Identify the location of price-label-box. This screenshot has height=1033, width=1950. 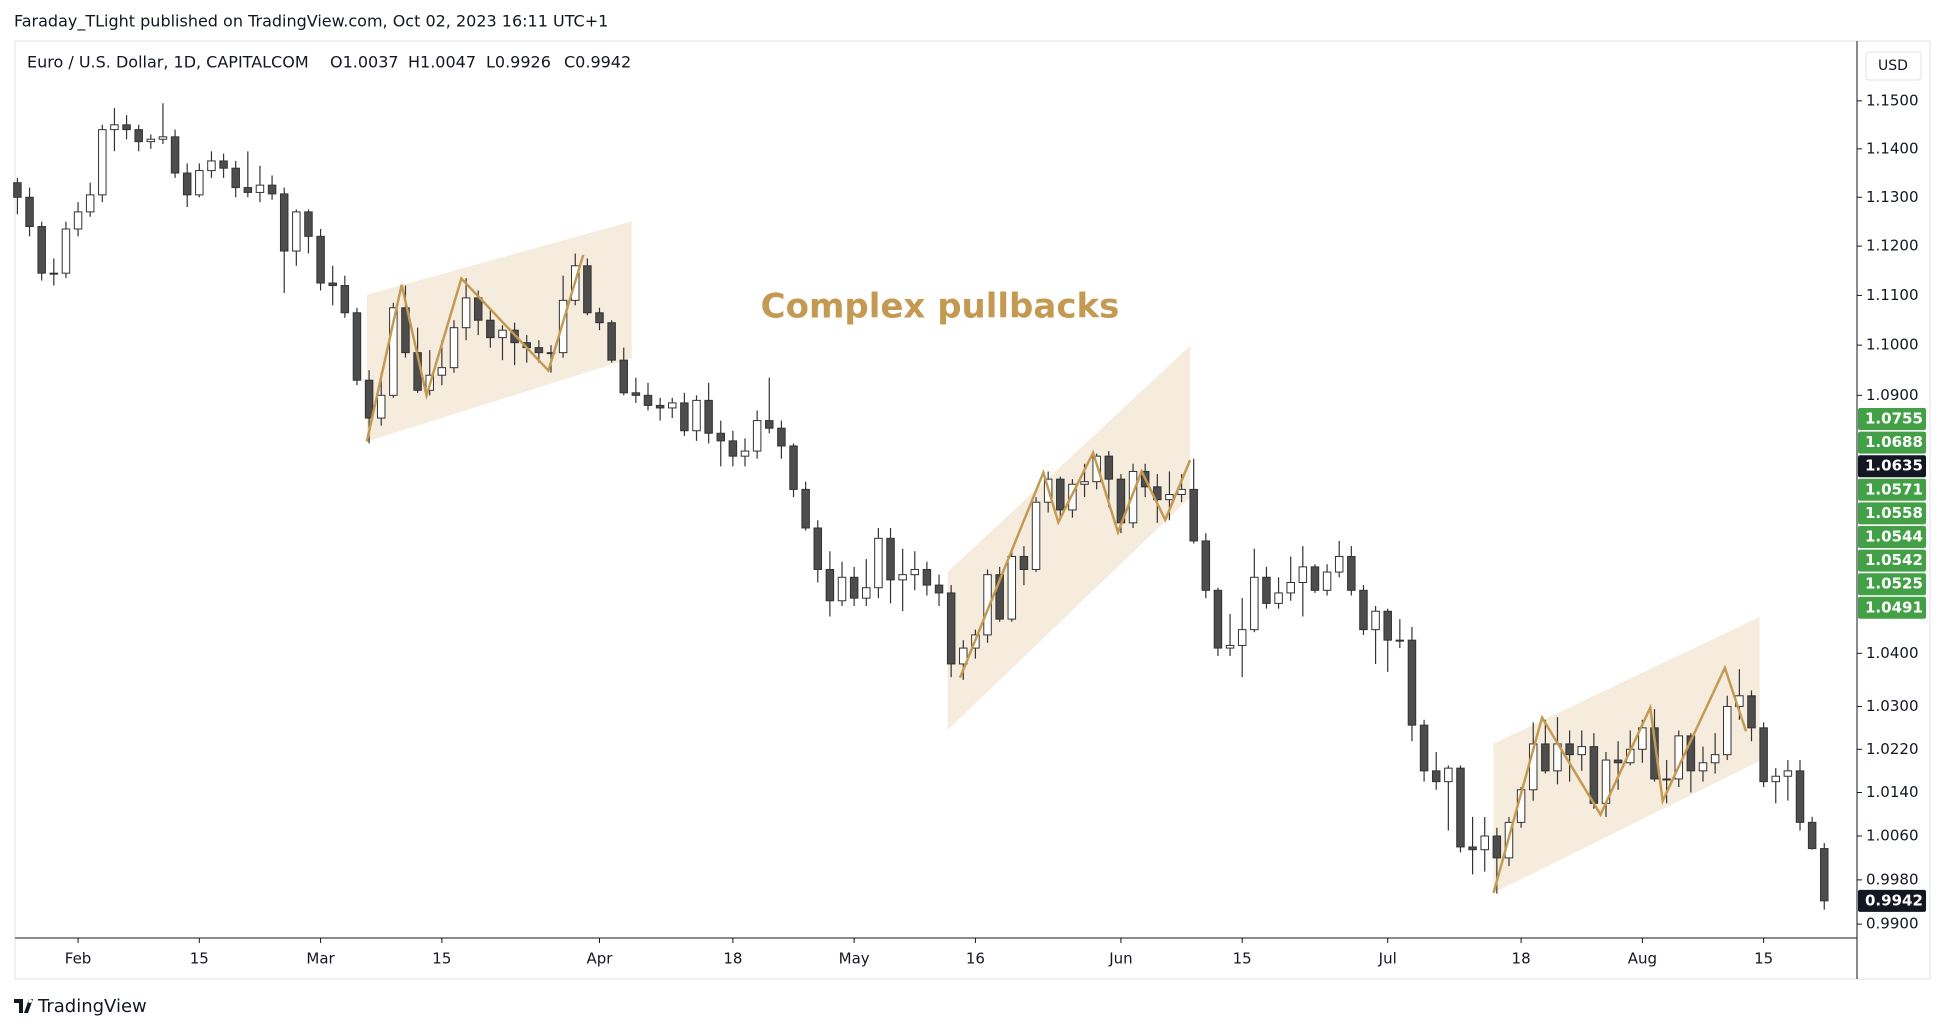
(1892, 466).